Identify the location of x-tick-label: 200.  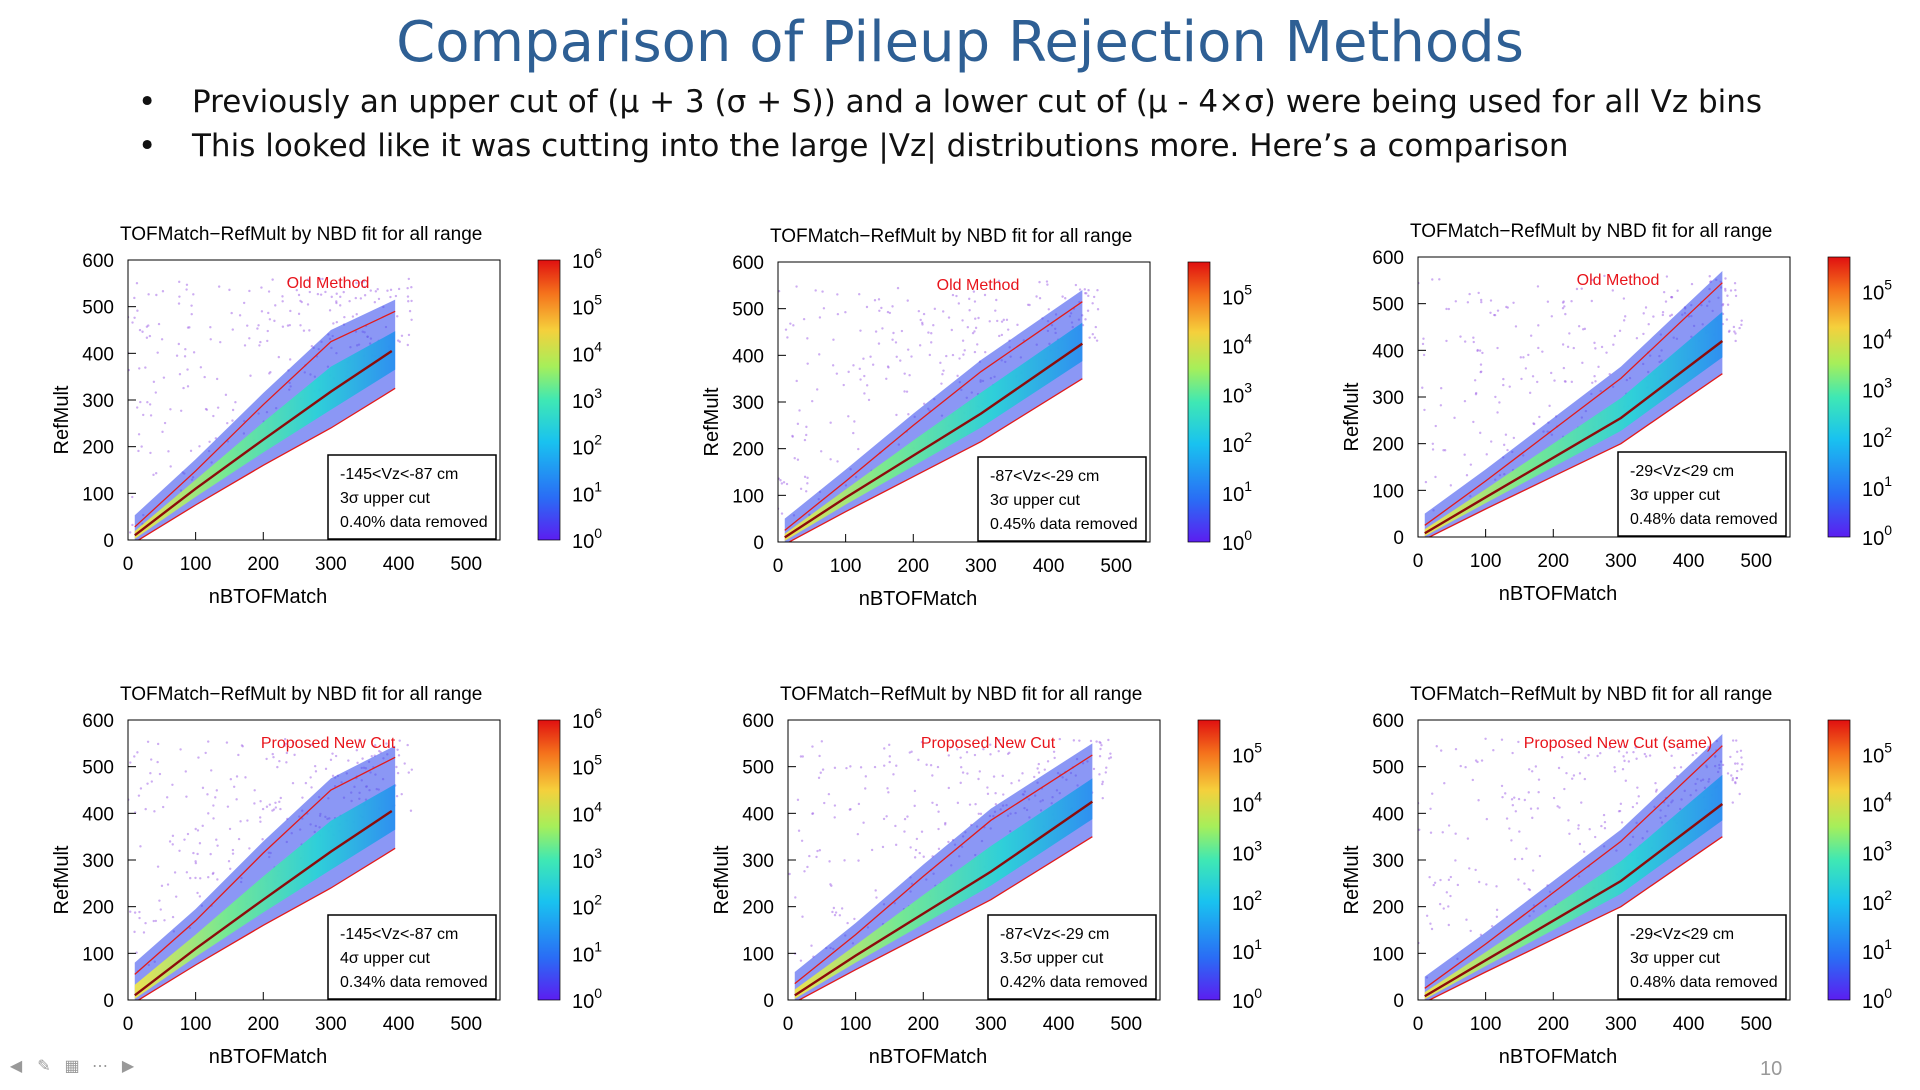
(263, 1024).